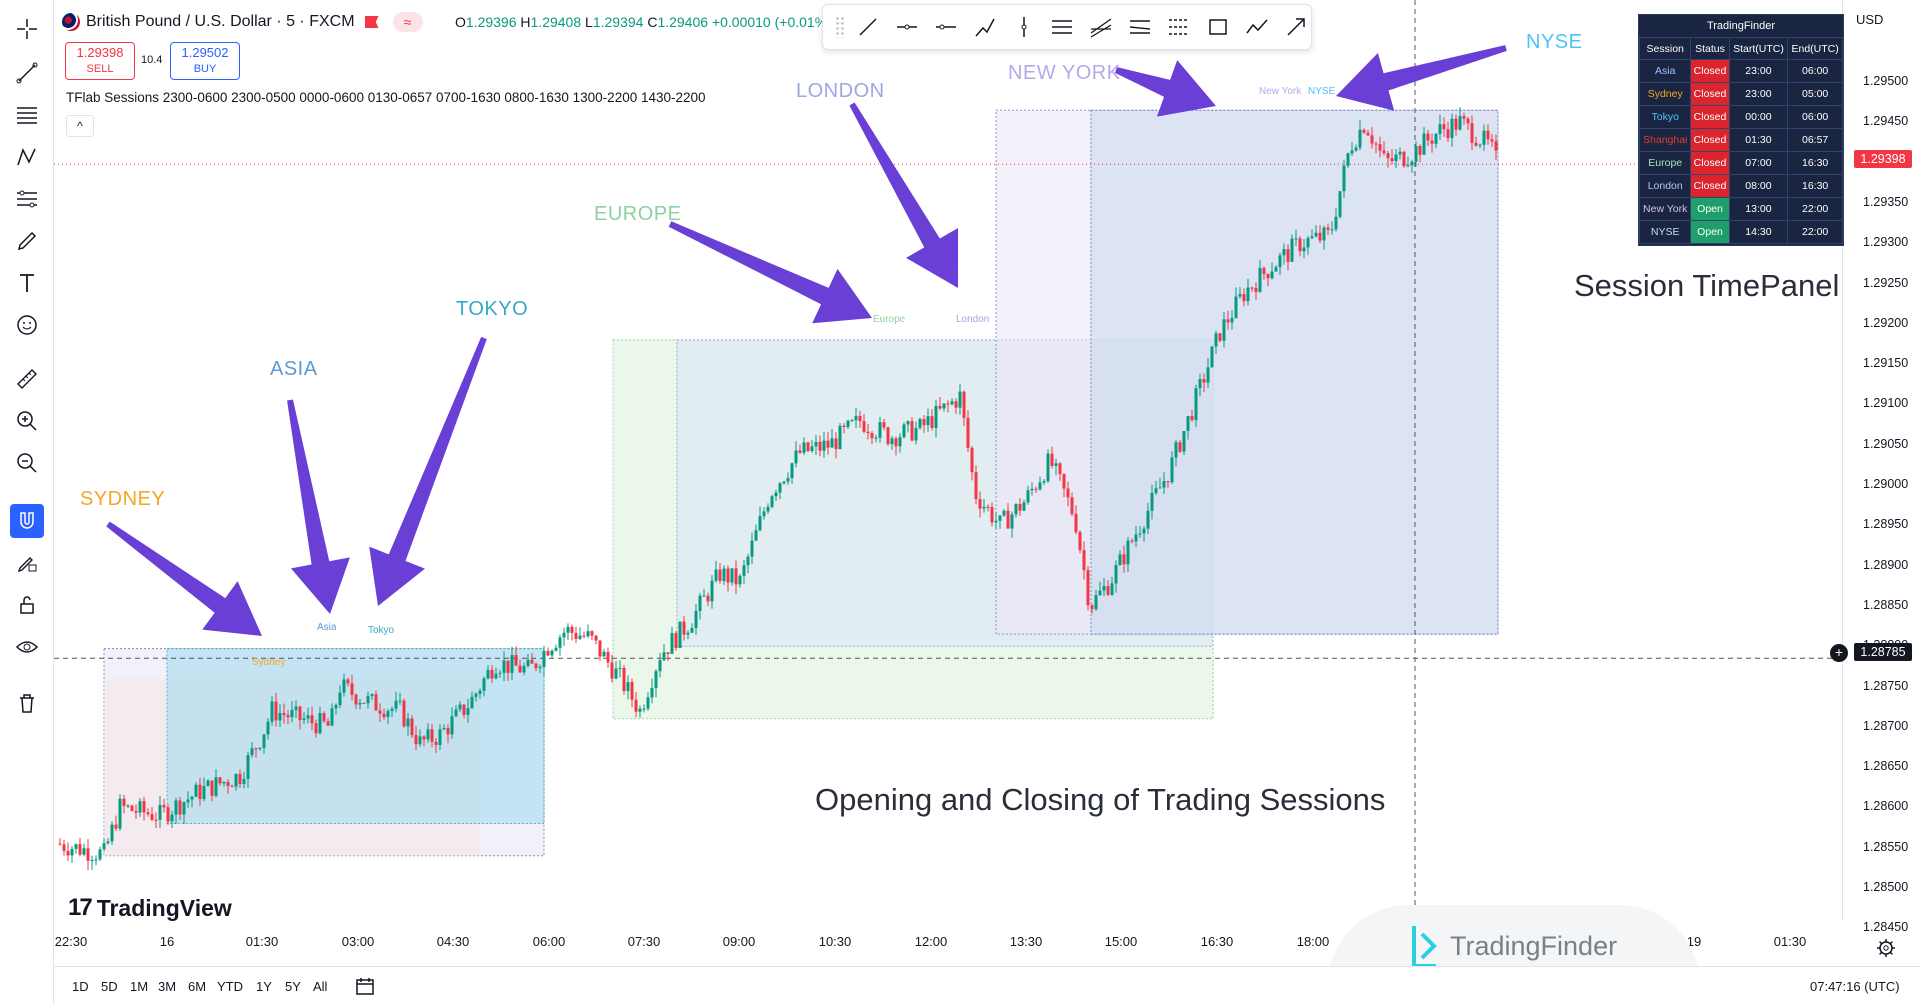  Describe the element at coordinates (355, 736) in the screenshot. I see `tokyo-session-box` at that location.